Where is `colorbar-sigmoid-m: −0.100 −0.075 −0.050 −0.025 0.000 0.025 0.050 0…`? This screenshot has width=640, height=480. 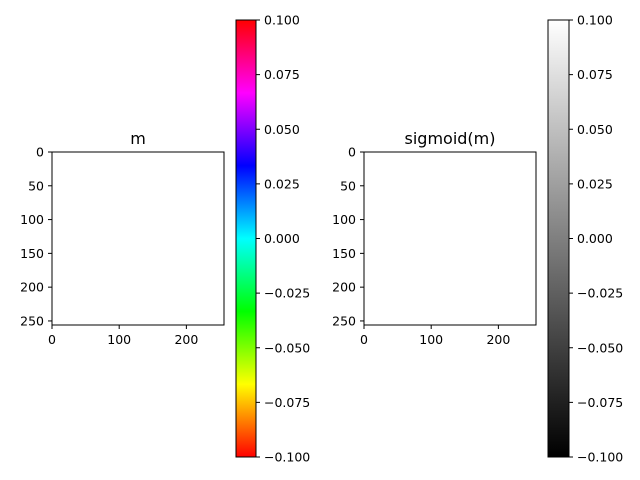 colorbar-sigmoid-m: −0.100 −0.075 −0.050 −0.025 0.000 0.025 0.050 0… is located at coordinates (585, 239).